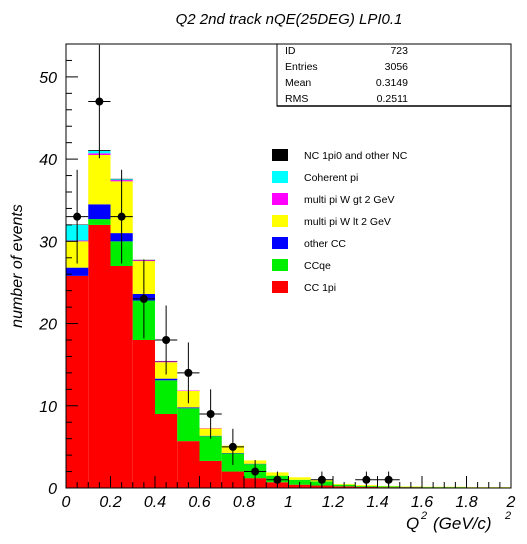  Describe the element at coordinates (399, 51) in the screenshot. I see `stats-id-value: 723` at that location.